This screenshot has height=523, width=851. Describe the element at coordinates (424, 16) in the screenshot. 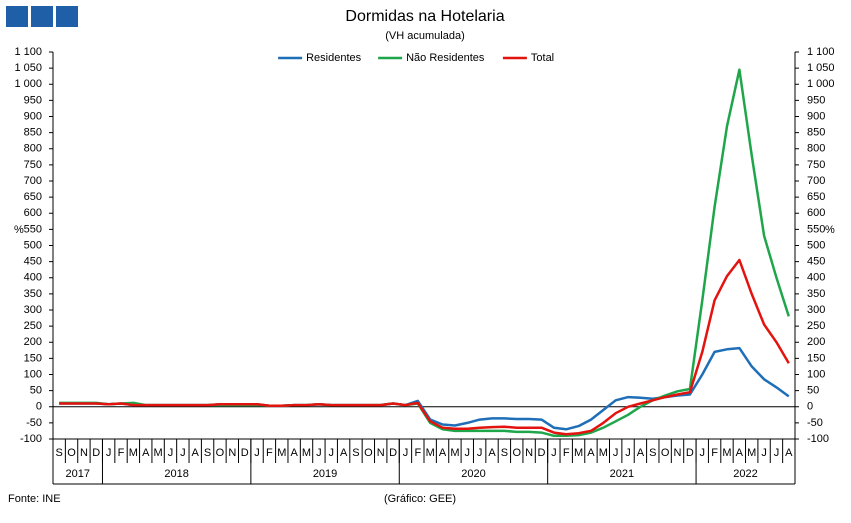

I see `chart-title: Dormidas na Hotelaria` at that location.